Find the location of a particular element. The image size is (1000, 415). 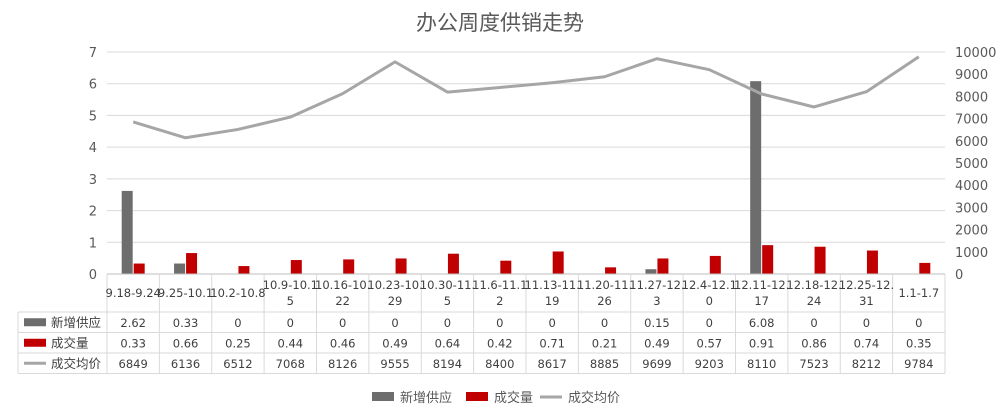

table-value: 6136 is located at coordinates (185, 364).